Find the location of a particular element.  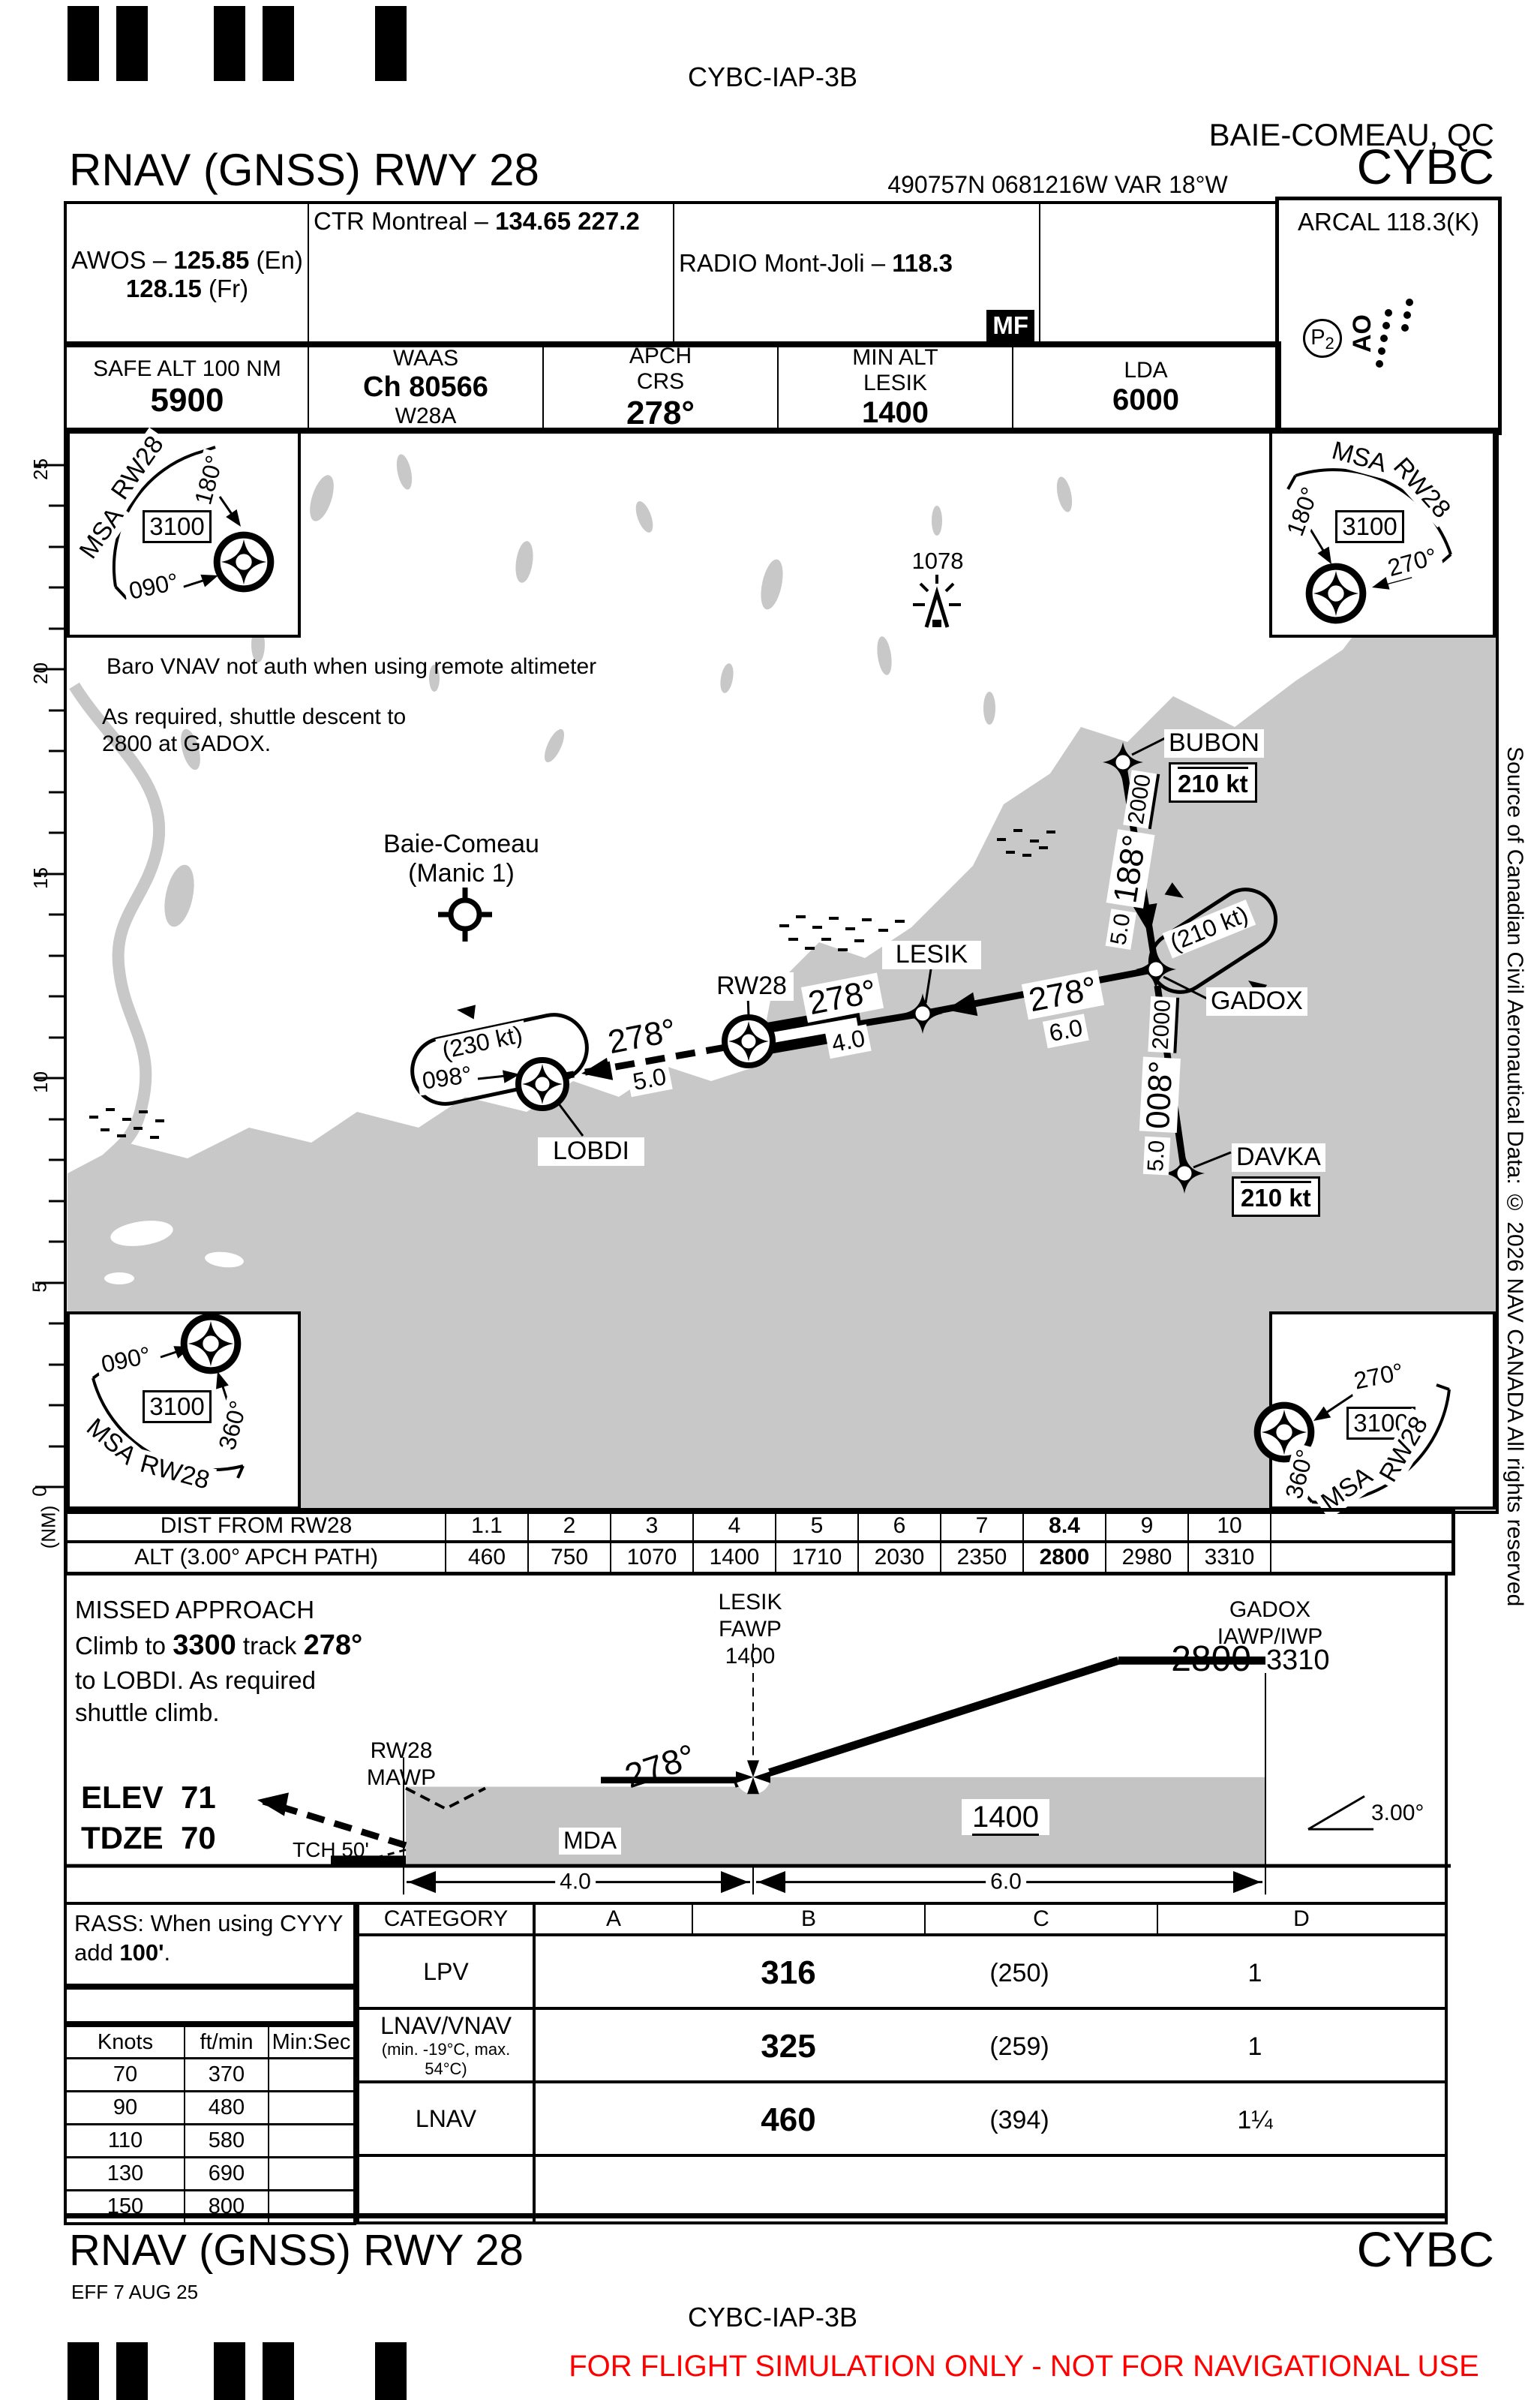

fix-label-rw28: RW28 is located at coordinates (752, 986).